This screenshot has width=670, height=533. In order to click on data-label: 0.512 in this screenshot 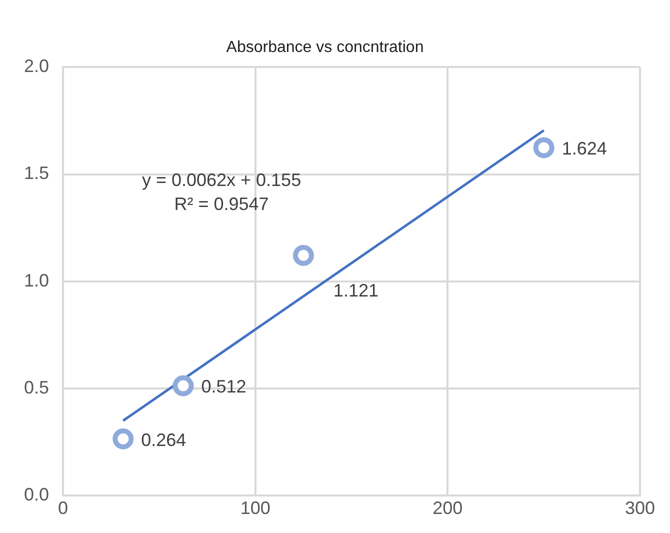, I will do `click(223, 386)`.